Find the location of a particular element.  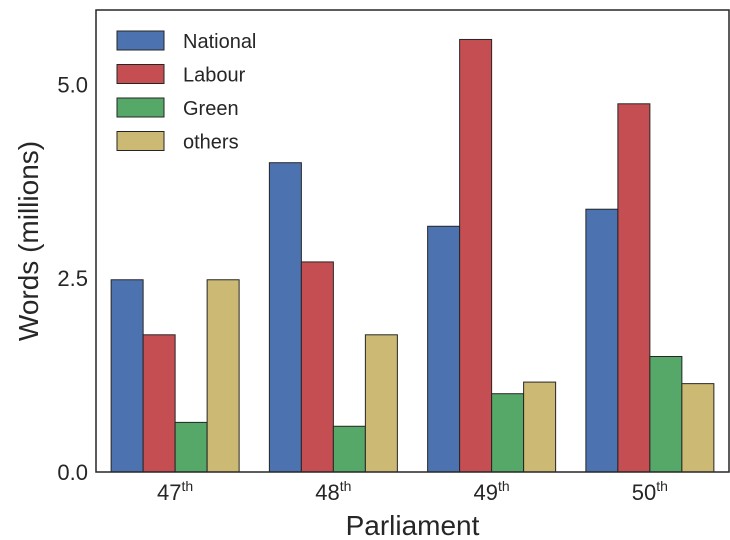

legend-swatch-others is located at coordinates (140, 141).